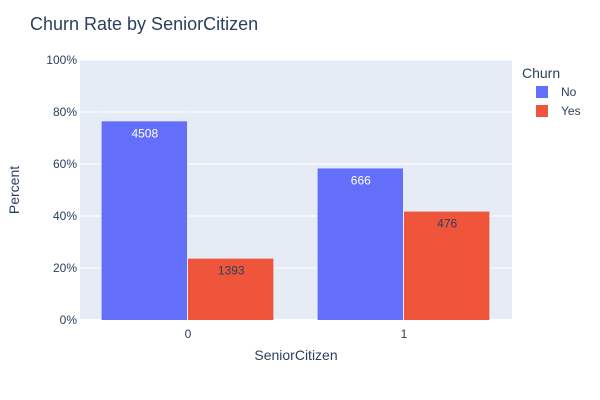 This screenshot has width=600, height=400. What do you see at coordinates (361, 180) in the screenshot?
I see `bar-data-label: 666` at bounding box center [361, 180].